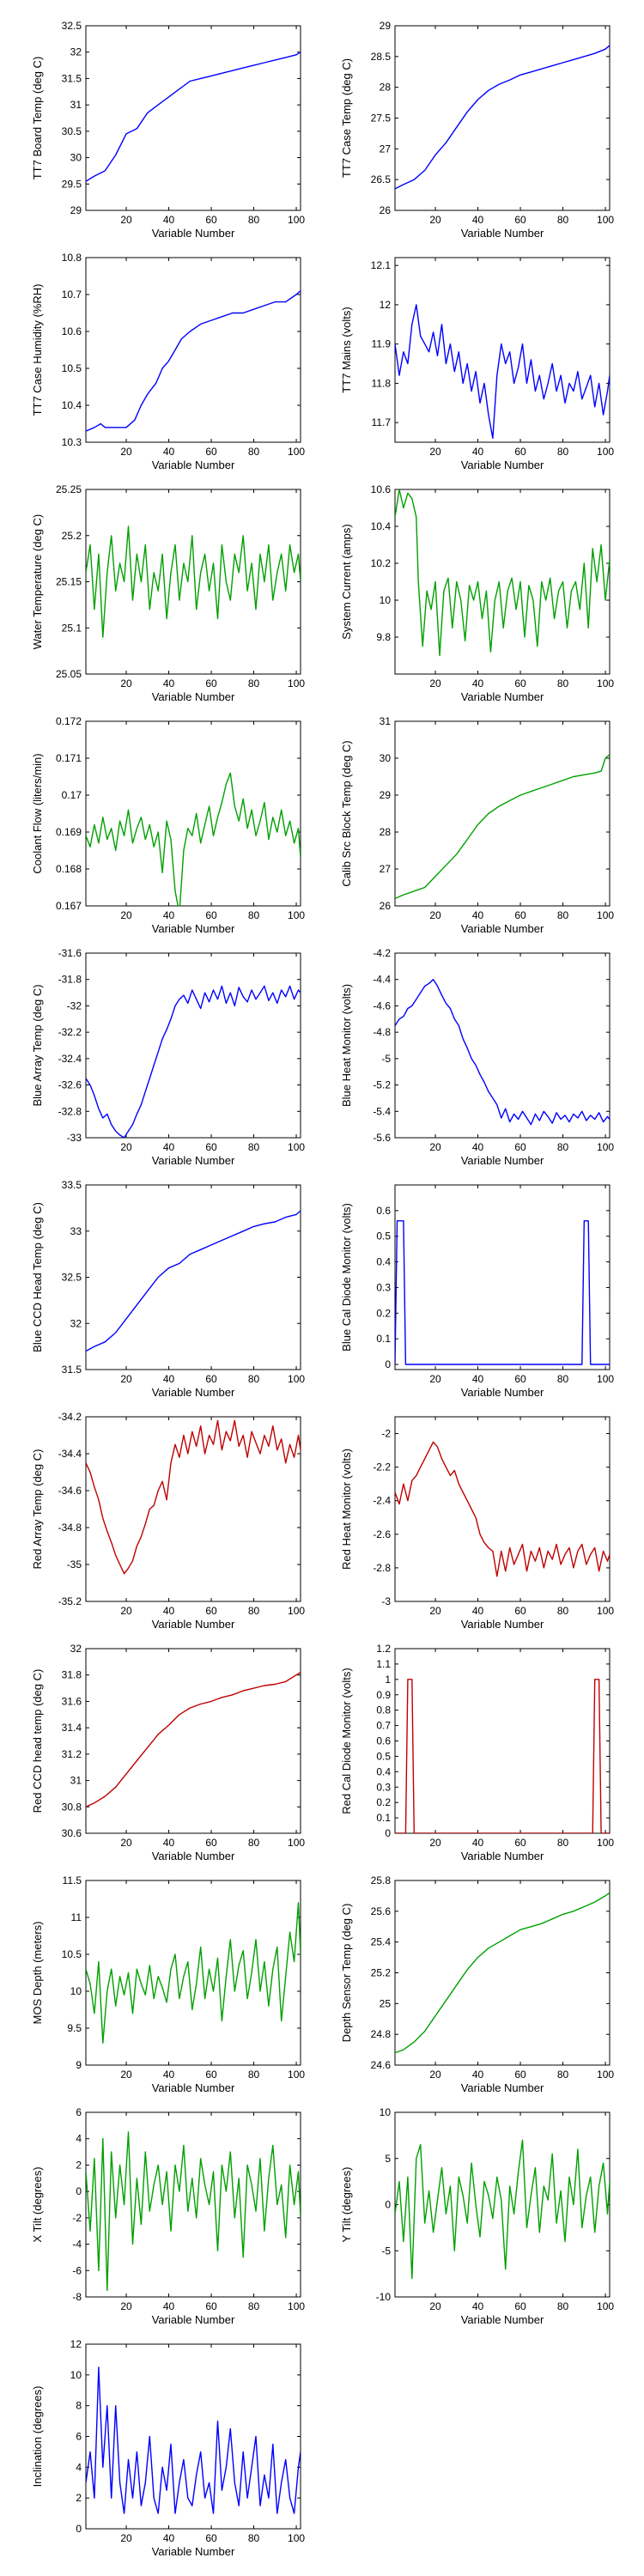 The width and height of the screenshot is (644, 2576). What do you see at coordinates (72, 1833) in the screenshot?
I see `y-tick-label: 30.6` at bounding box center [72, 1833].